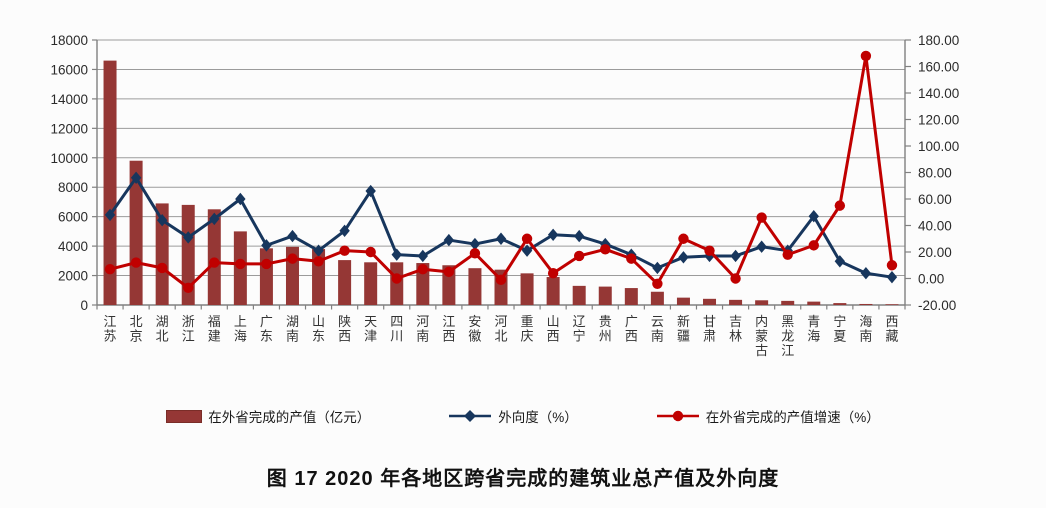 This screenshot has width=1046, height=508. What do you see at coordinates (289, 417) in the screenshot?
I see `legend-label-output-value: 在外省完成的产值（亿元）` at bounding box center [289, 417].